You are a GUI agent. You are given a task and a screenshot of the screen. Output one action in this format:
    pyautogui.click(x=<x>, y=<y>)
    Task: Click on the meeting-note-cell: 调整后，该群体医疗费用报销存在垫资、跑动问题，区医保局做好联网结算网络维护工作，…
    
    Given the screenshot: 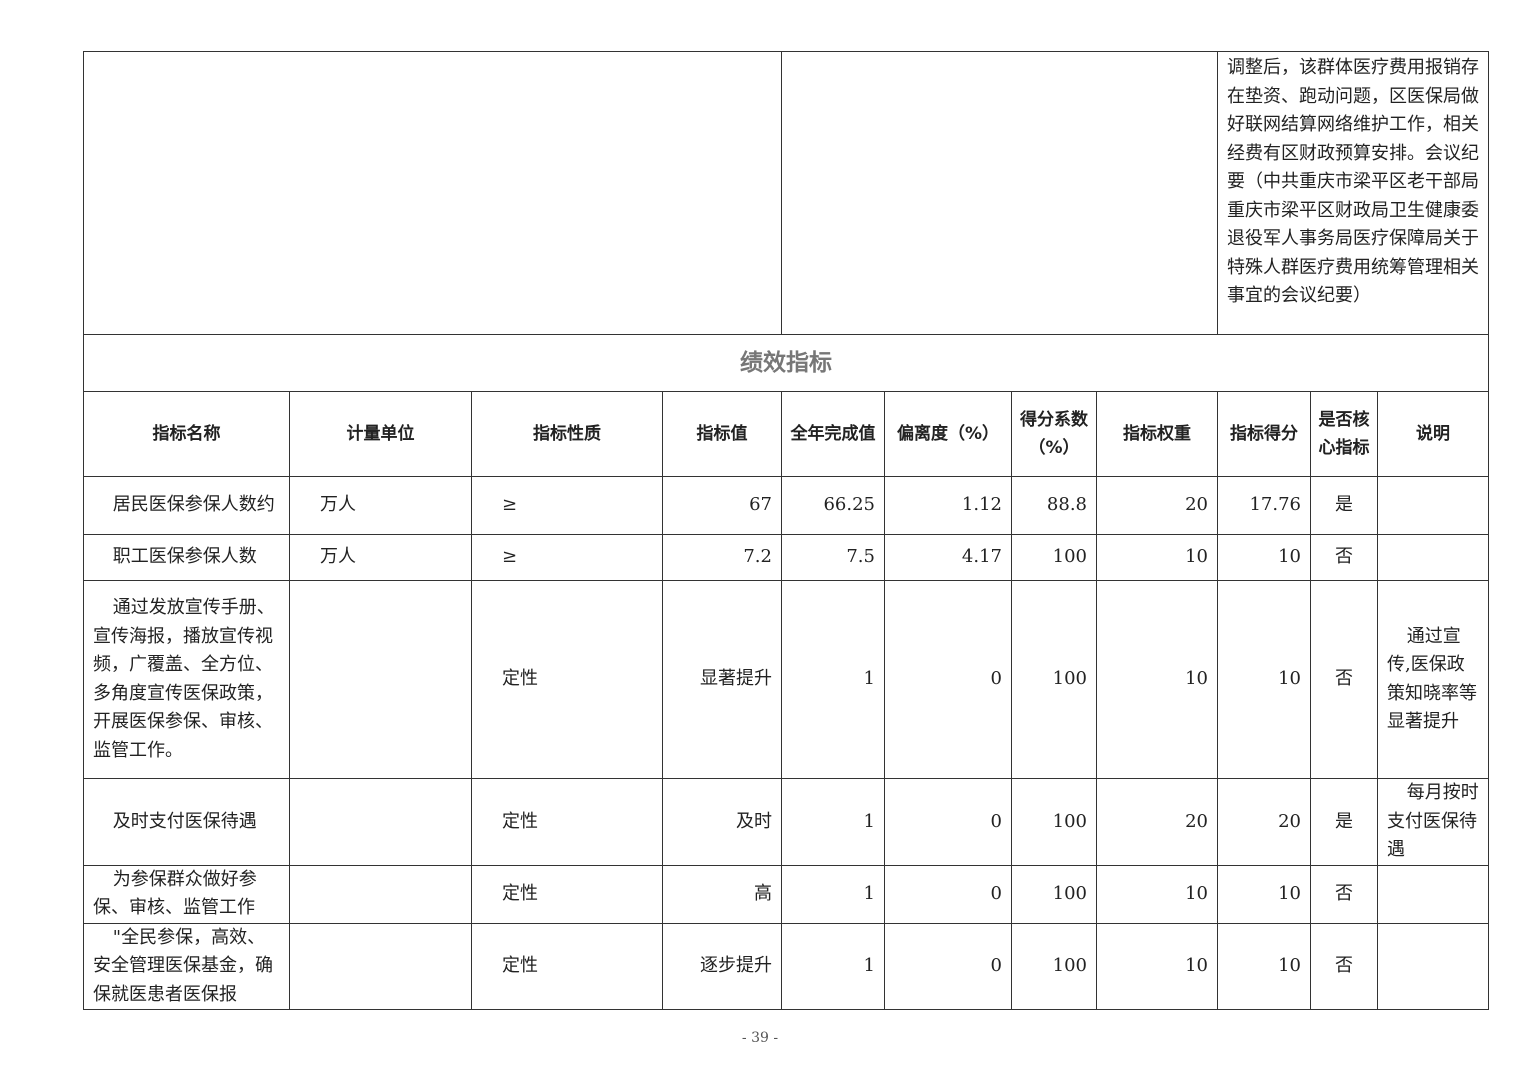 What is the action you would take?
    pyautogui.click(x=1353, y=193)
    